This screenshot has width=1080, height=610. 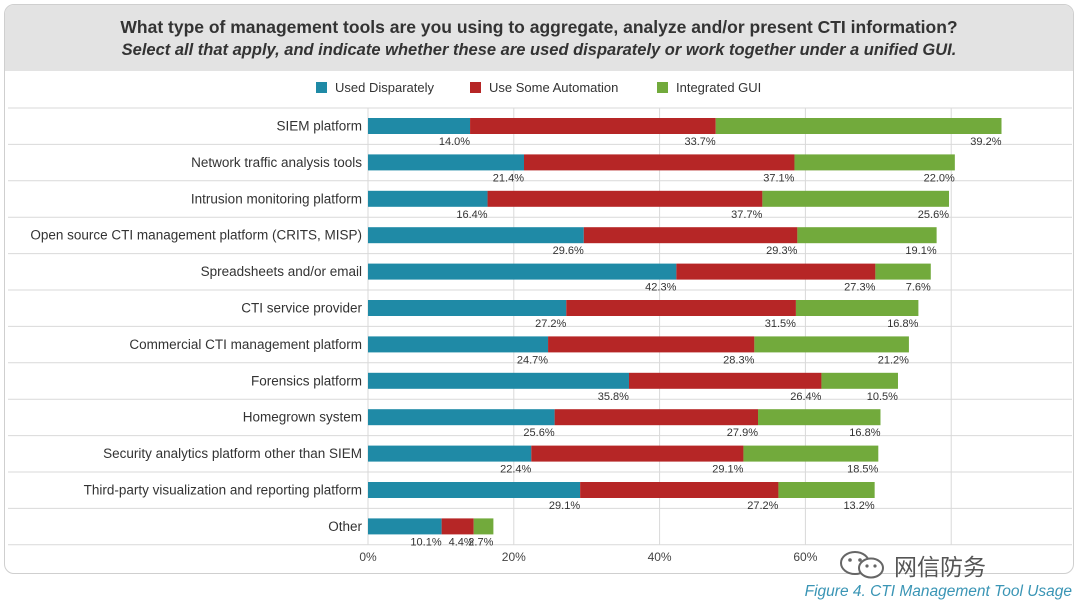 I want to click on value-label: 14.0%, so click(x=454, y=142).